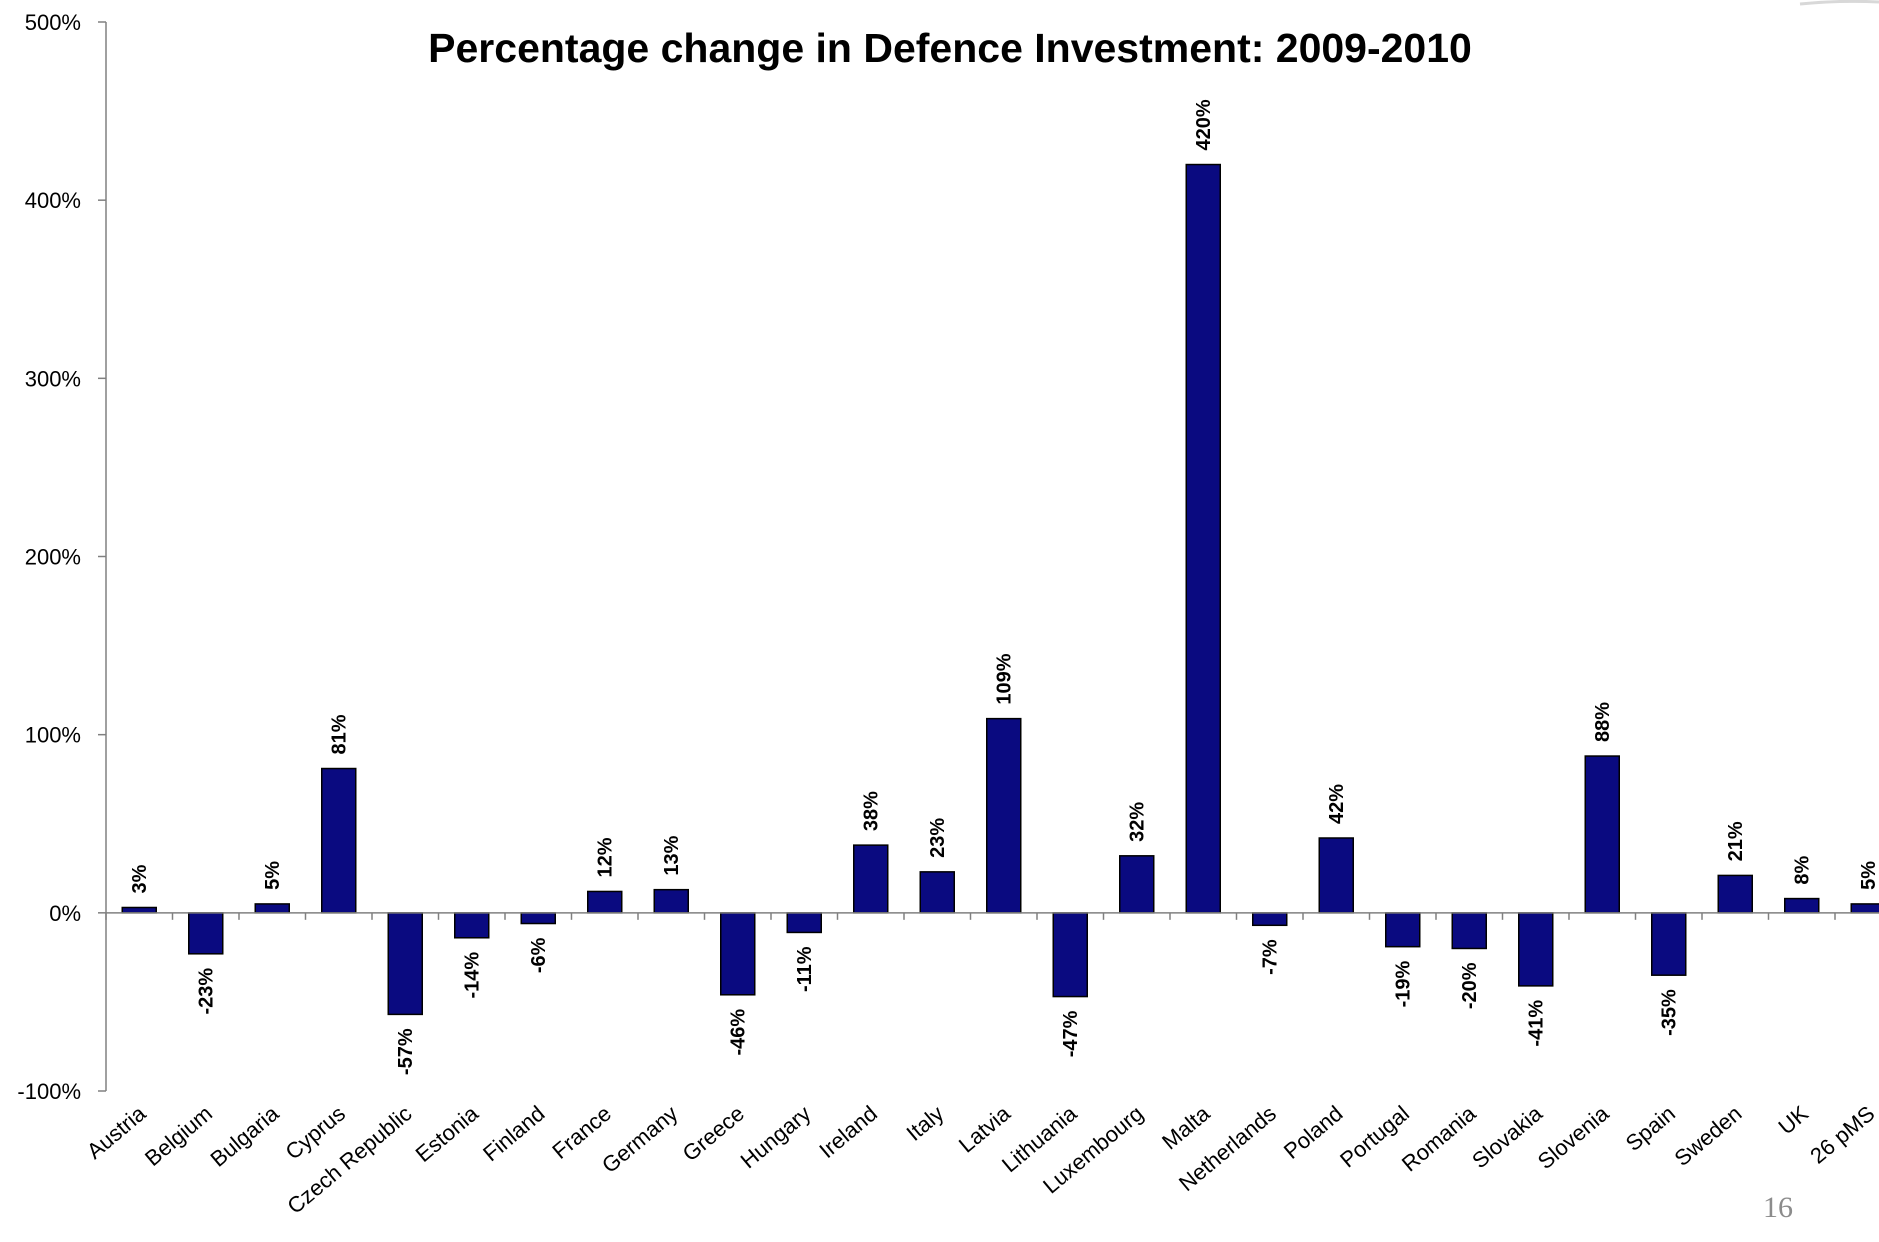 The width and height of the screenshot is (1879, 1242). I want to click on y-axis: -100% 0% 100% 200% 300% 400% 500%, so click(62, 557).